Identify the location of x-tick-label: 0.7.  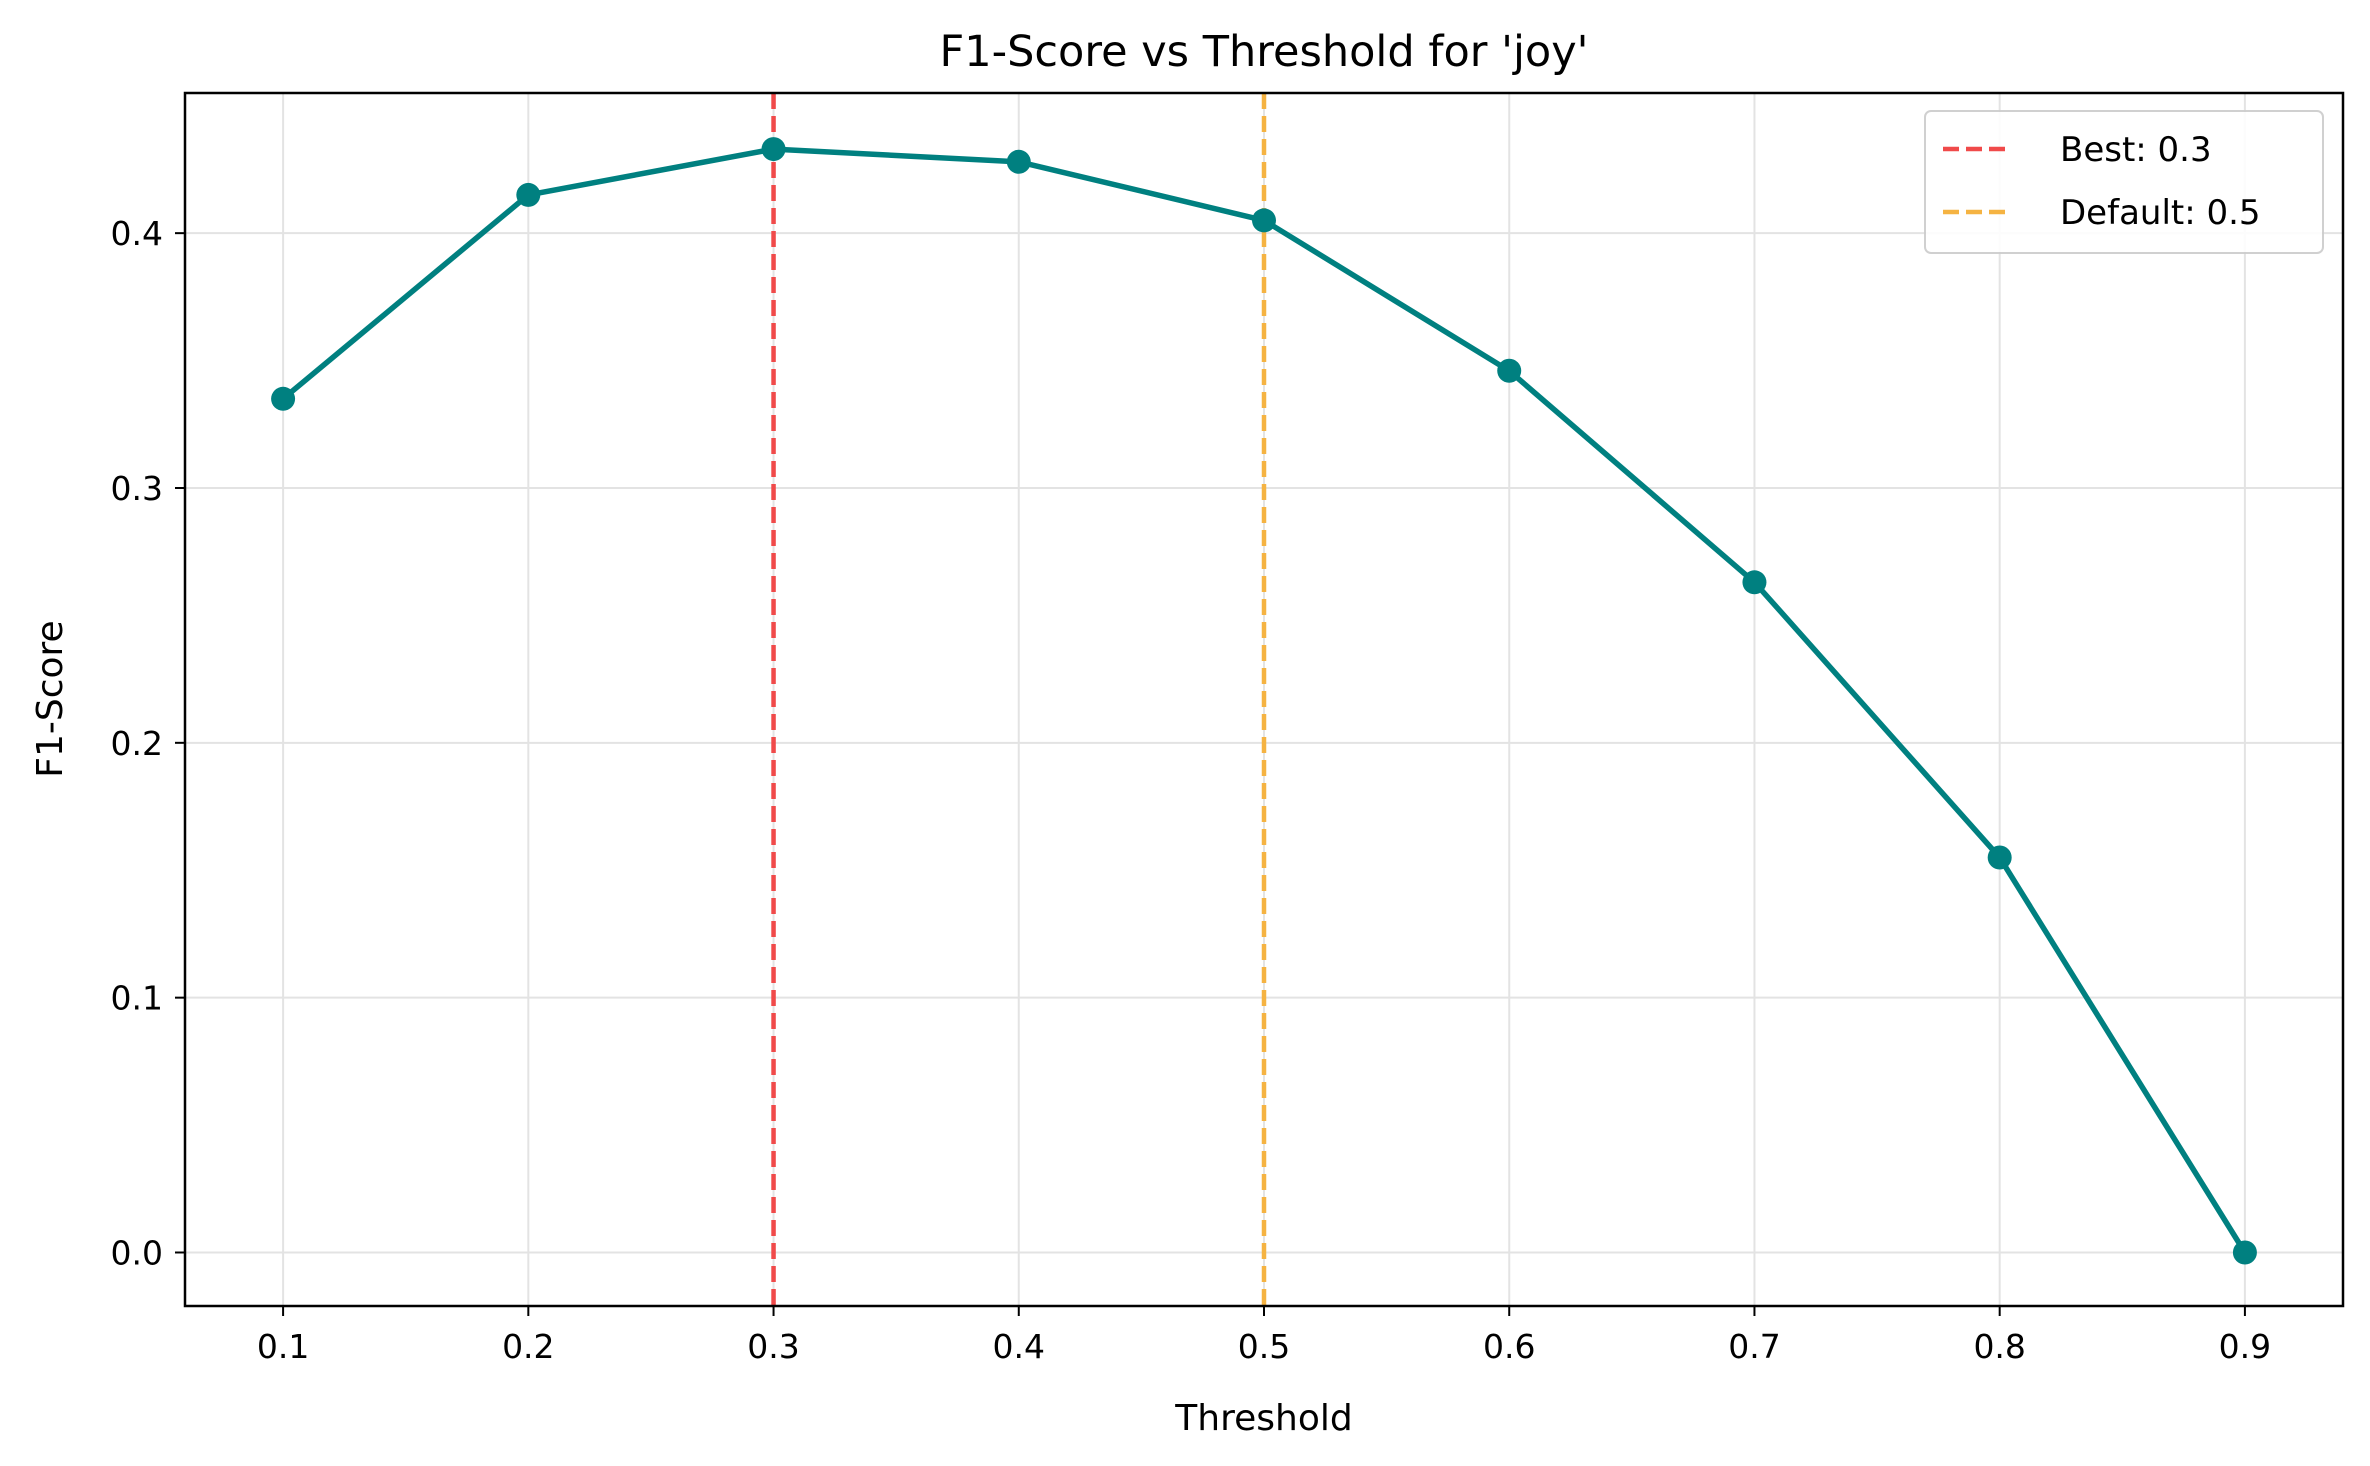
(1754, 1346).